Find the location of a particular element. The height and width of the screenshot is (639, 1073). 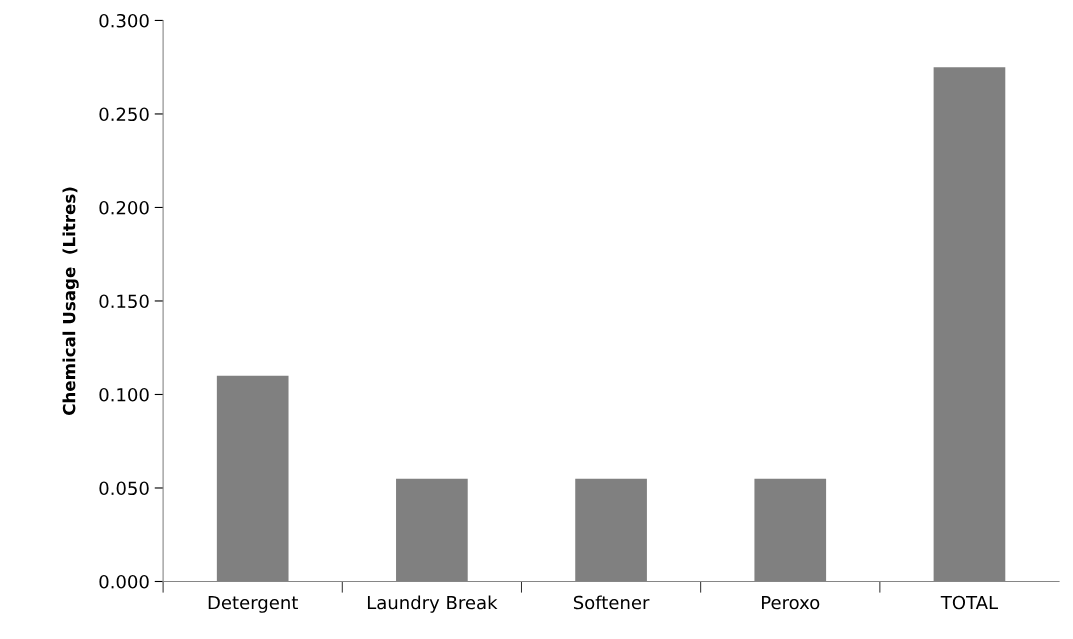

y-tick-label: 0.250 is located at coordinates (124, 114).